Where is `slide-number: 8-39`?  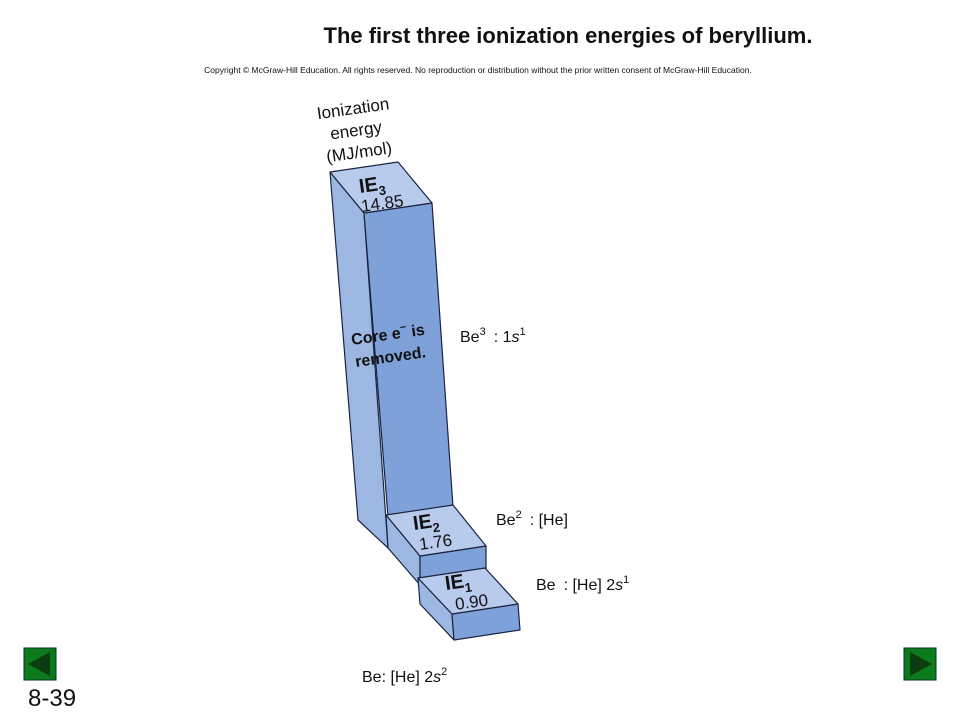 slide-number: 8-39 is located at coordinates (52, 698).